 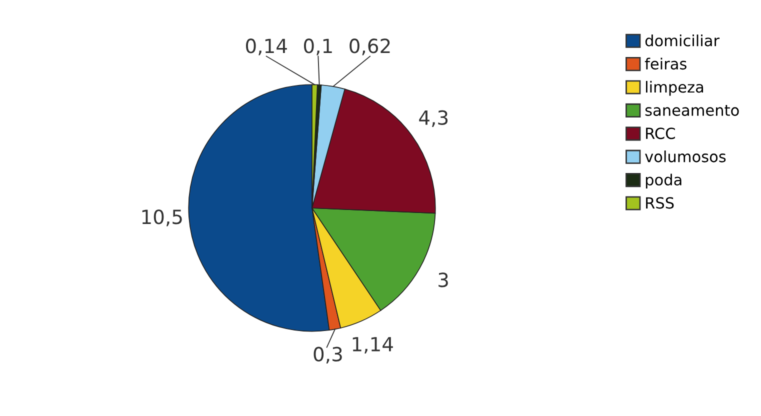 I want to click on data-label: 3, so click(x=443, y=280).